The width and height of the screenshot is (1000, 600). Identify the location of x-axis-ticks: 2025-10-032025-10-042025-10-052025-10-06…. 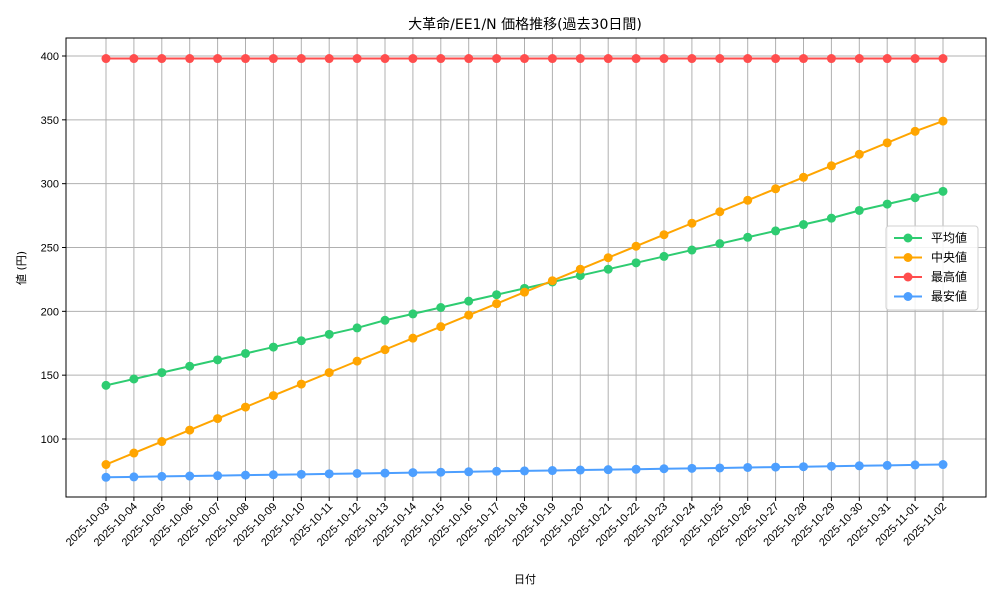
(506, 523).